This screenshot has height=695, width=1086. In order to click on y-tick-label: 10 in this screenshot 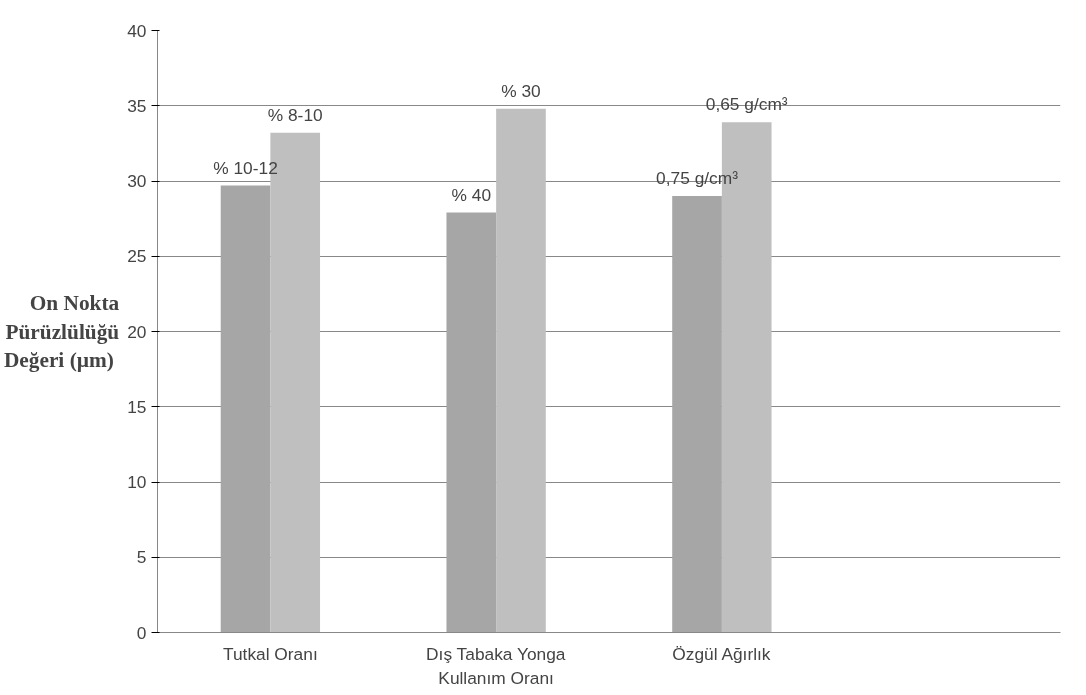, I will do `click(137, 482)`.